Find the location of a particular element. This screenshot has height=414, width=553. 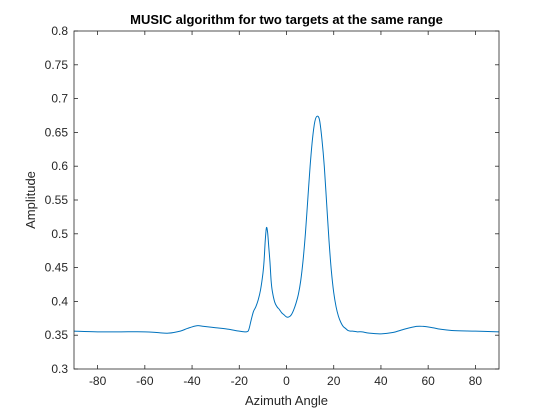

y-tick-label: 0.65 is located at coordinates (57, 132).